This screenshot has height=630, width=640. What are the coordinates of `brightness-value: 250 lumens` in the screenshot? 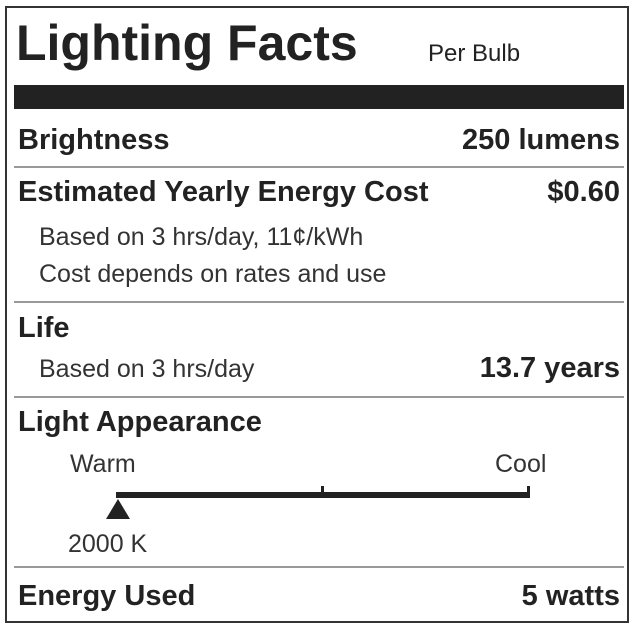 It's located at (541, 140).